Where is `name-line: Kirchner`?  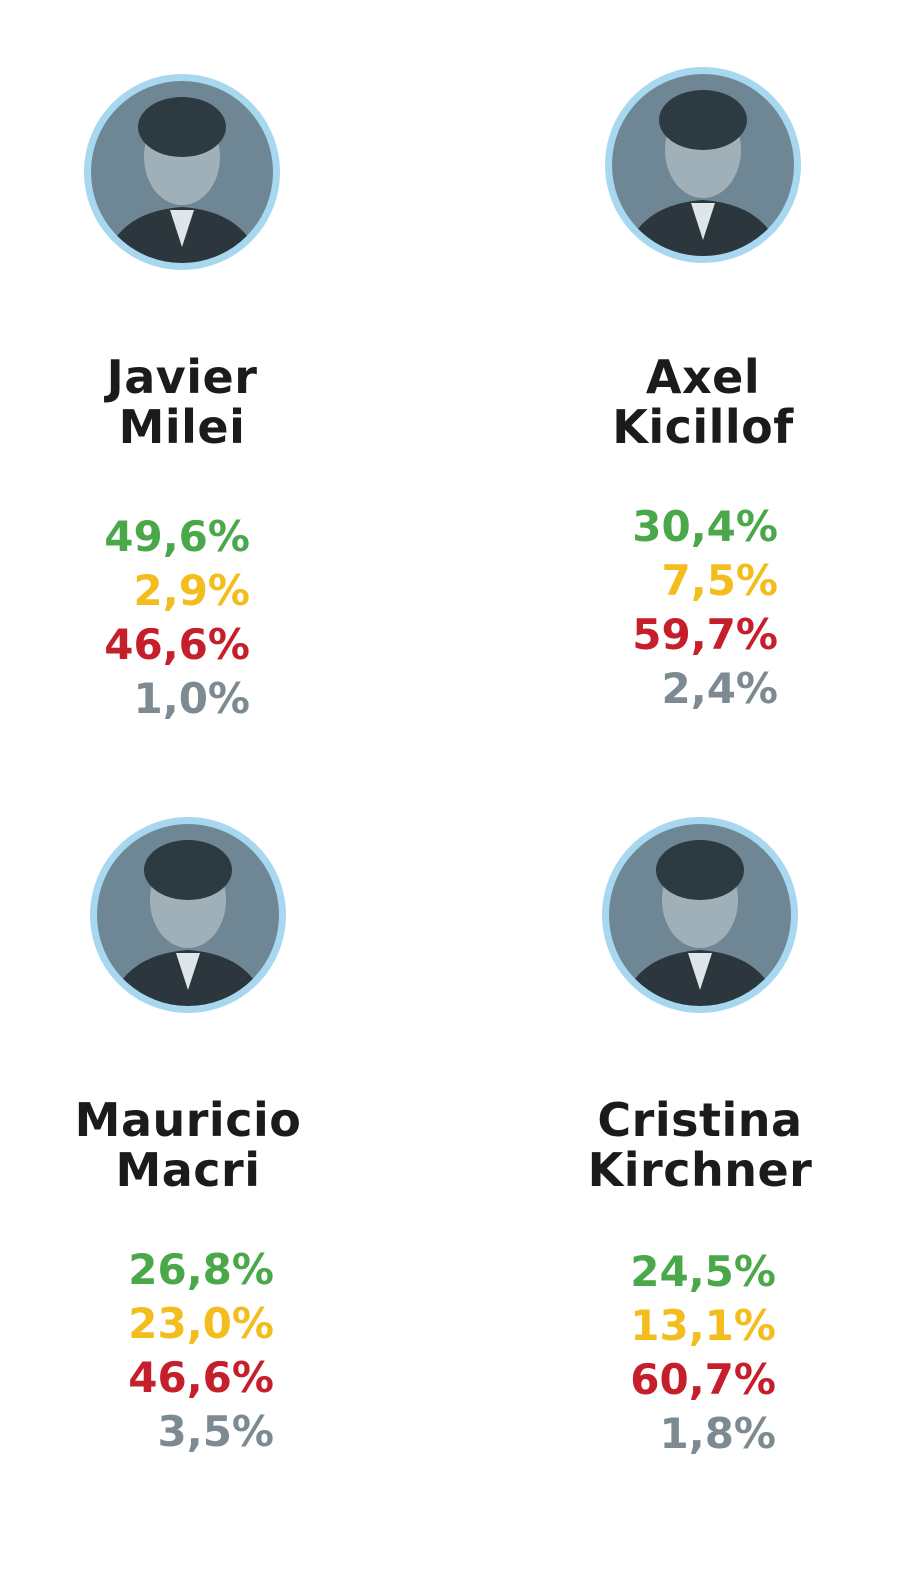 name-line: Kirchner is located at coordinates (700, 1170).